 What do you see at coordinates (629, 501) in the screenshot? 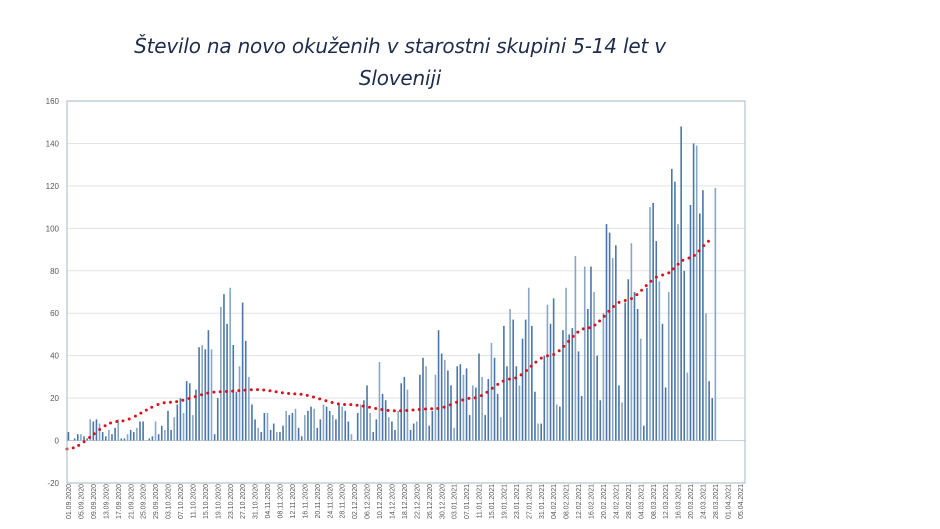
I see `x-tick-label: 28.02.2021` at bounding box center [629, 501].